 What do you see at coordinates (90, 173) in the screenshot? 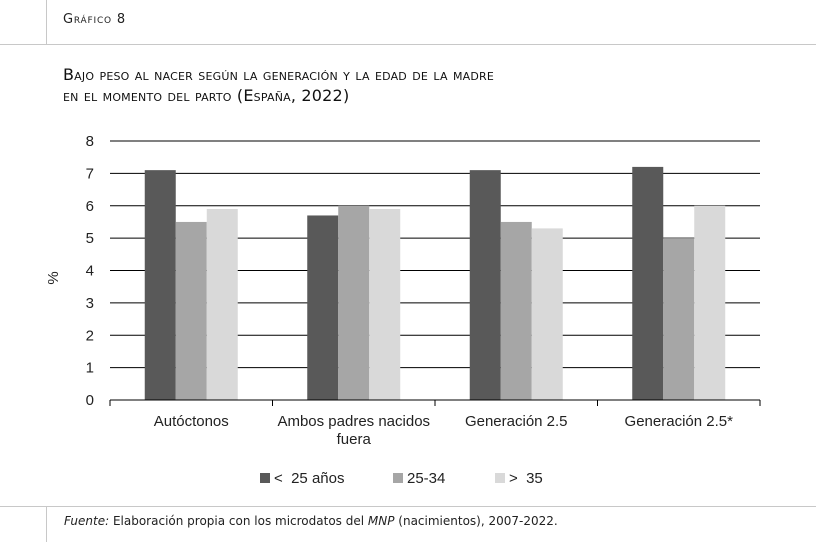
I see `y-tick-label: 7` at bounding box center [90, 173].